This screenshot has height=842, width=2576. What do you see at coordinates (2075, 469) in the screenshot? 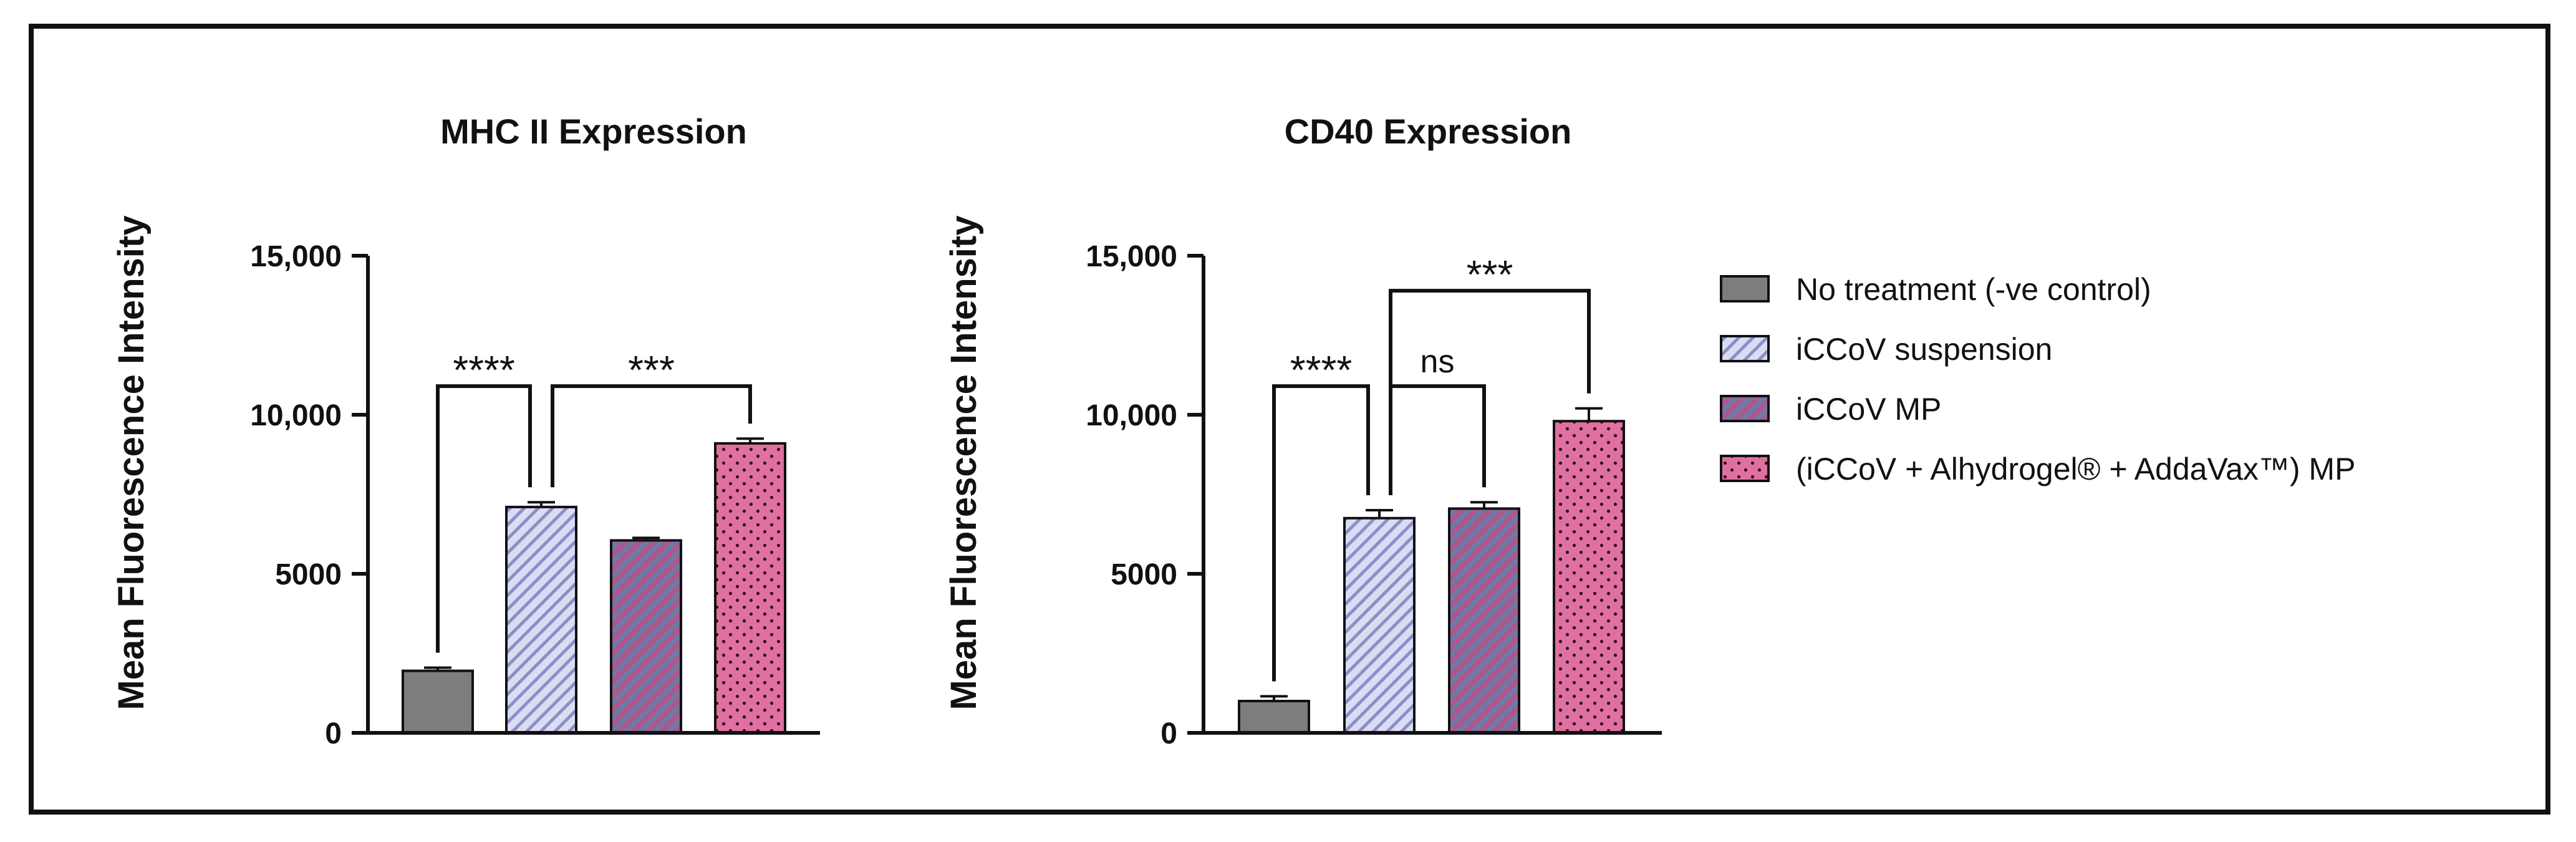
I see `legend-label: (iCCoV + Alhydrogel® + AddaVax™) MP` at bounding box center [2075, 469].